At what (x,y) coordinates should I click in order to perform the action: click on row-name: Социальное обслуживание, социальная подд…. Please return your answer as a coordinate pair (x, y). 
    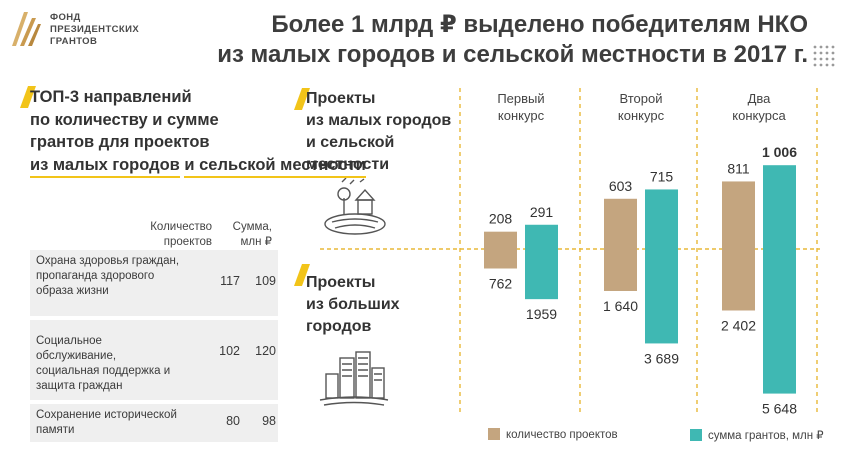
    Looking at the image, I should click on (103, 363).